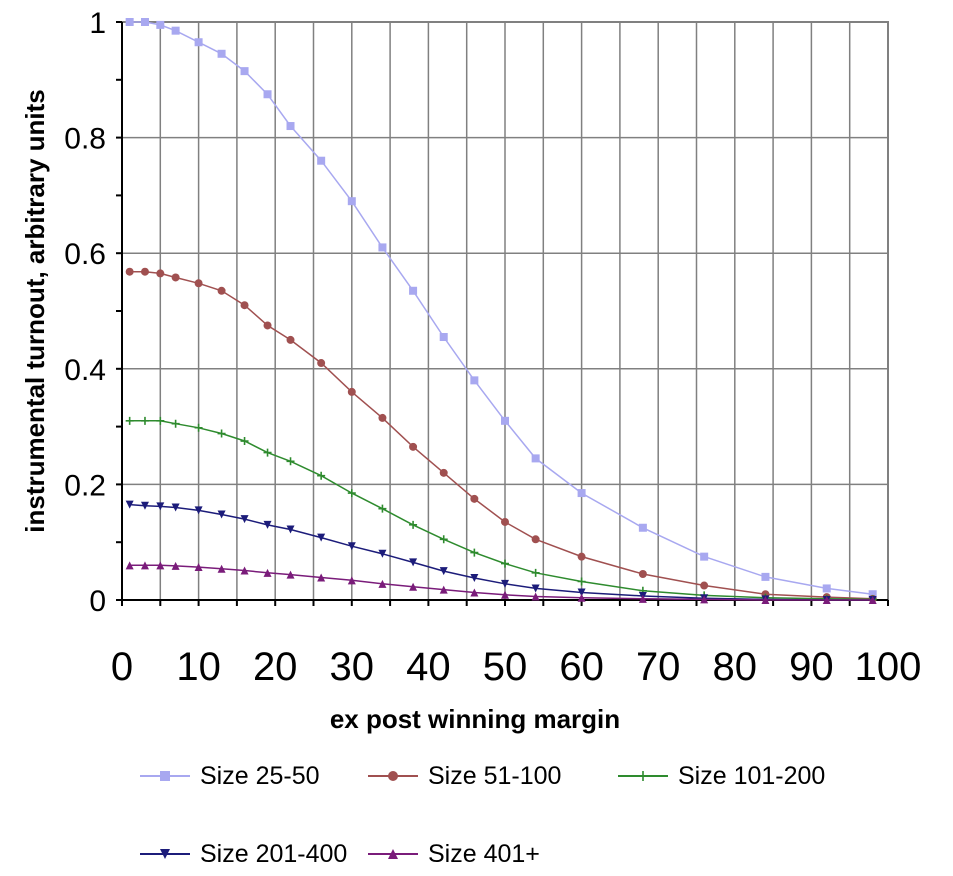 The width and height of the screenshot is (953, 876). What do you see at coordinates (198, 667) in the screenshot?
I see `x-tick-label: 10` at bounding box center [198, 667].